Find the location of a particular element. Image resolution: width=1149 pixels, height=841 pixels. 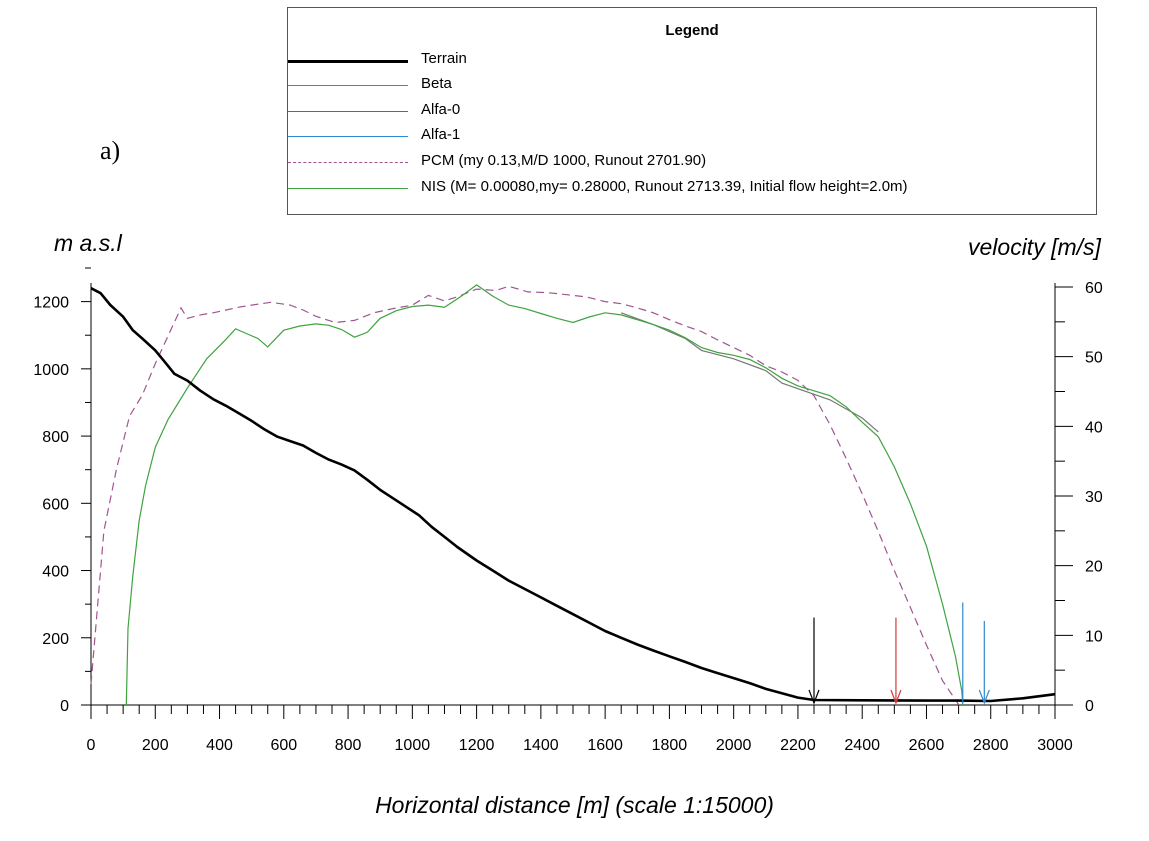

x-tick-label: 1400 is located at coordinates (541, 745).